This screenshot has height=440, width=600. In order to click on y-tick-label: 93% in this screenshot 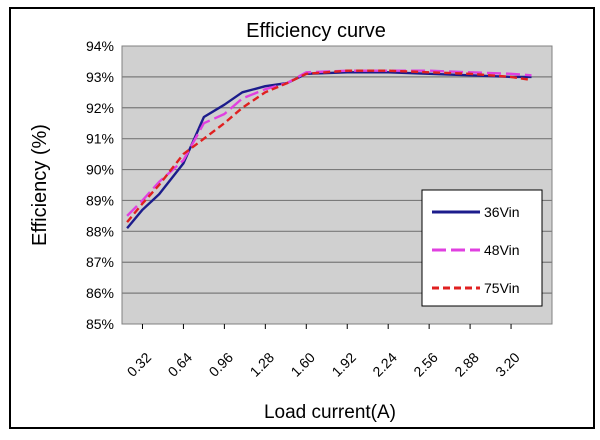, I will do `click(100, 77)`.